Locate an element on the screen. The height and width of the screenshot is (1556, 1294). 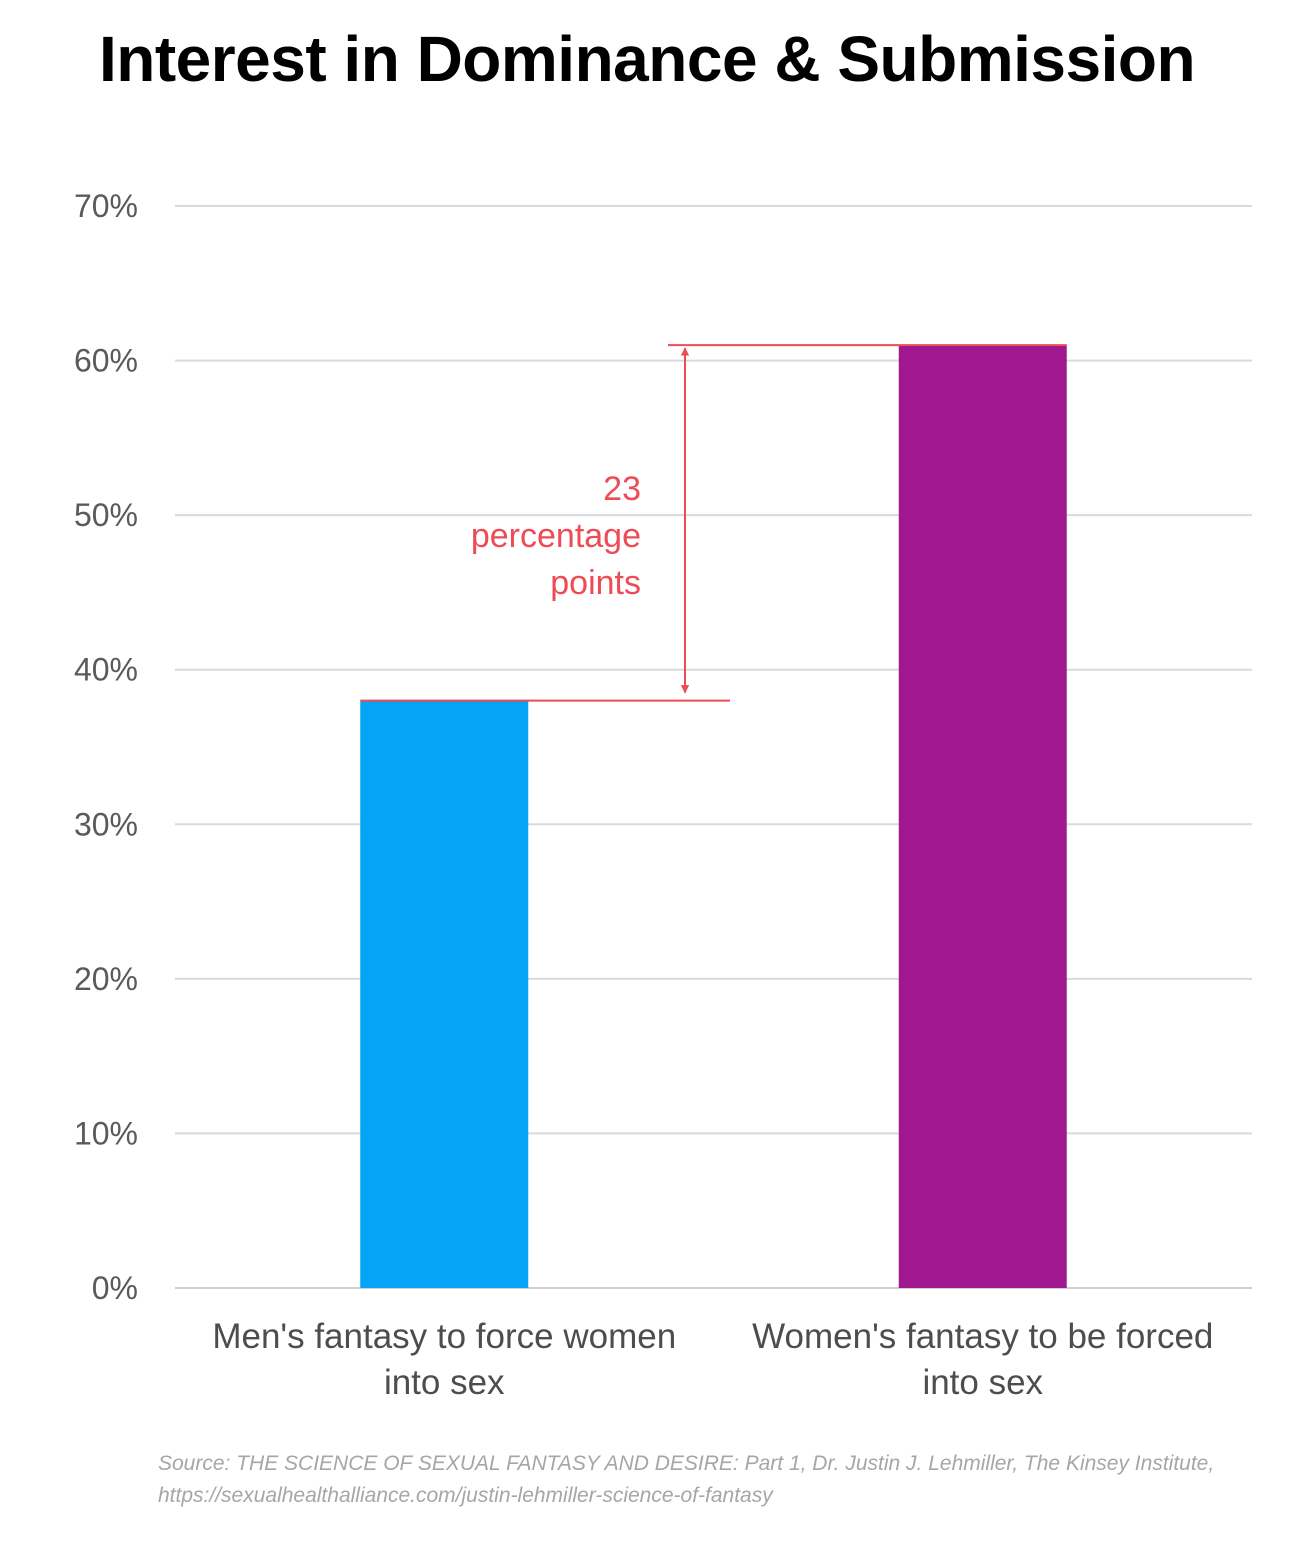
difference-annotation: 23 percentage points is located at coordinates (713, 523).